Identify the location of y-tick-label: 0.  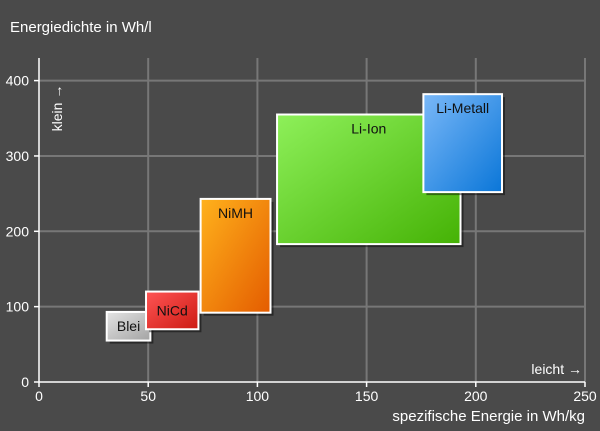
(25, 382).